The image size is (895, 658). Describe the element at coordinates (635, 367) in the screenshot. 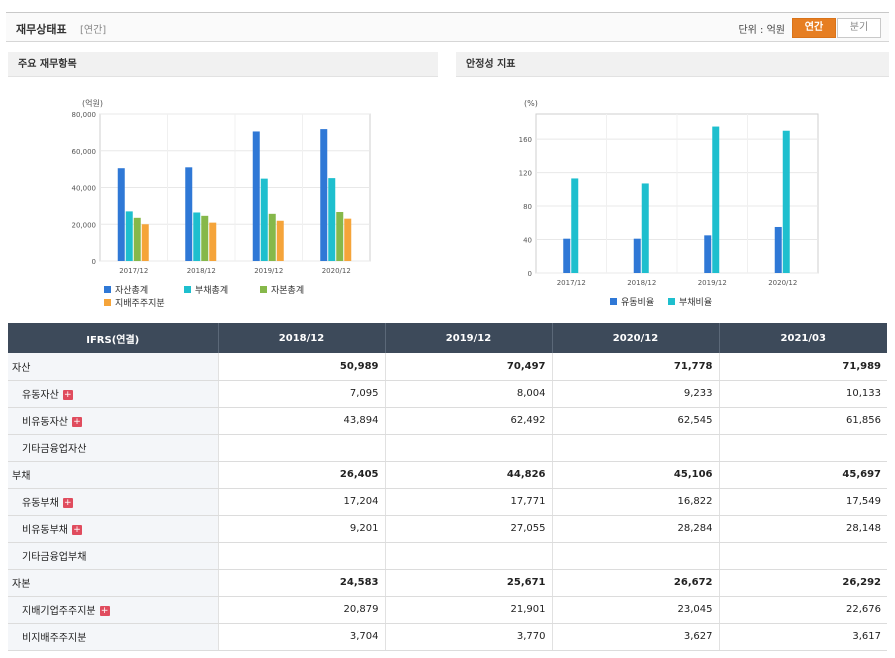

I see `table-cell: 71,778` at that location.